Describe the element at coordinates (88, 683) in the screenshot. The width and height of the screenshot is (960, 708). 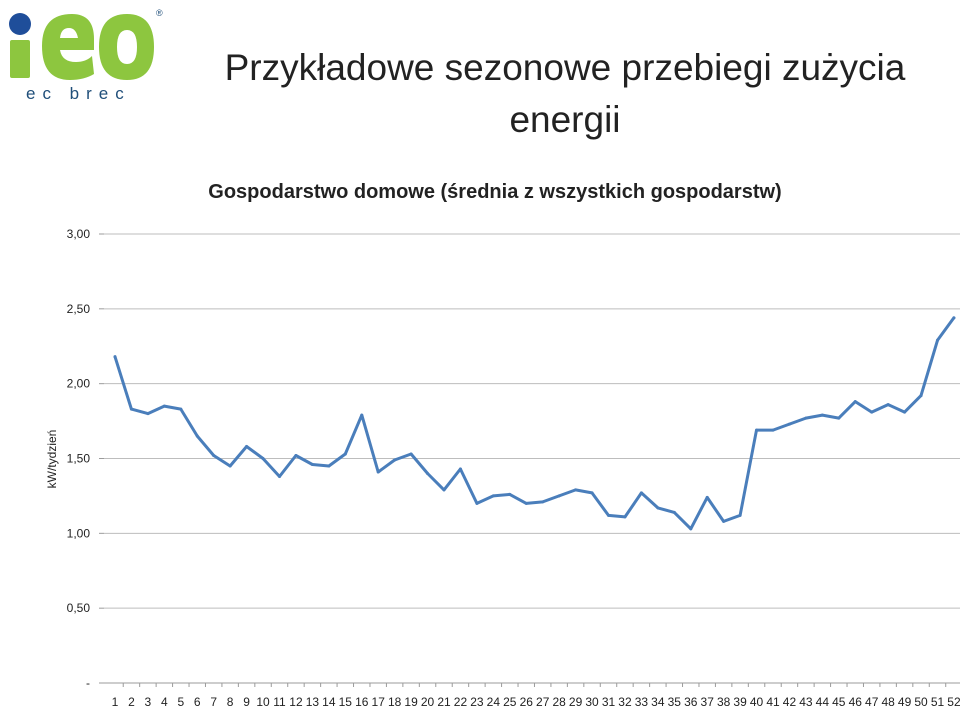
I see `y-tick-label: -` at that location.